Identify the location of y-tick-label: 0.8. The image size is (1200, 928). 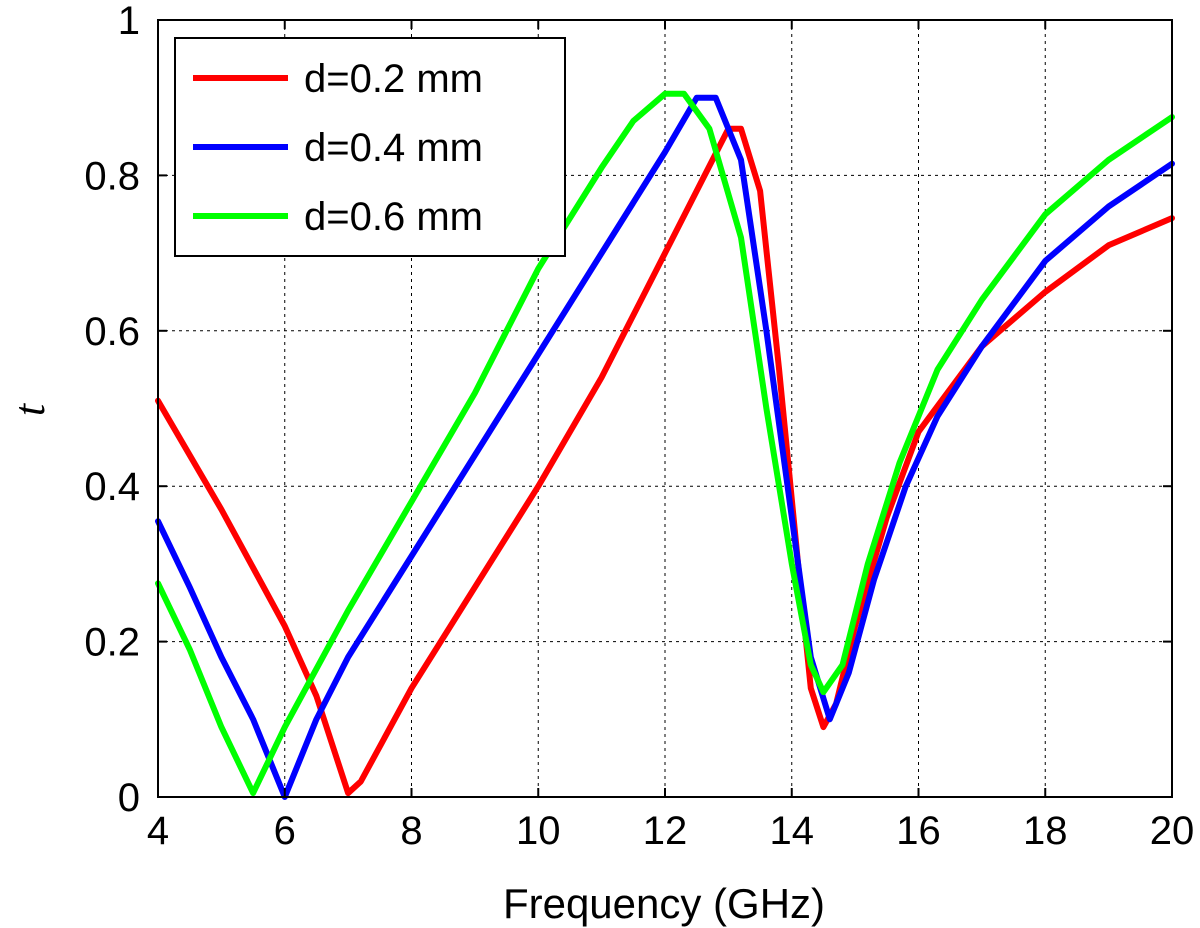
(112, 176).